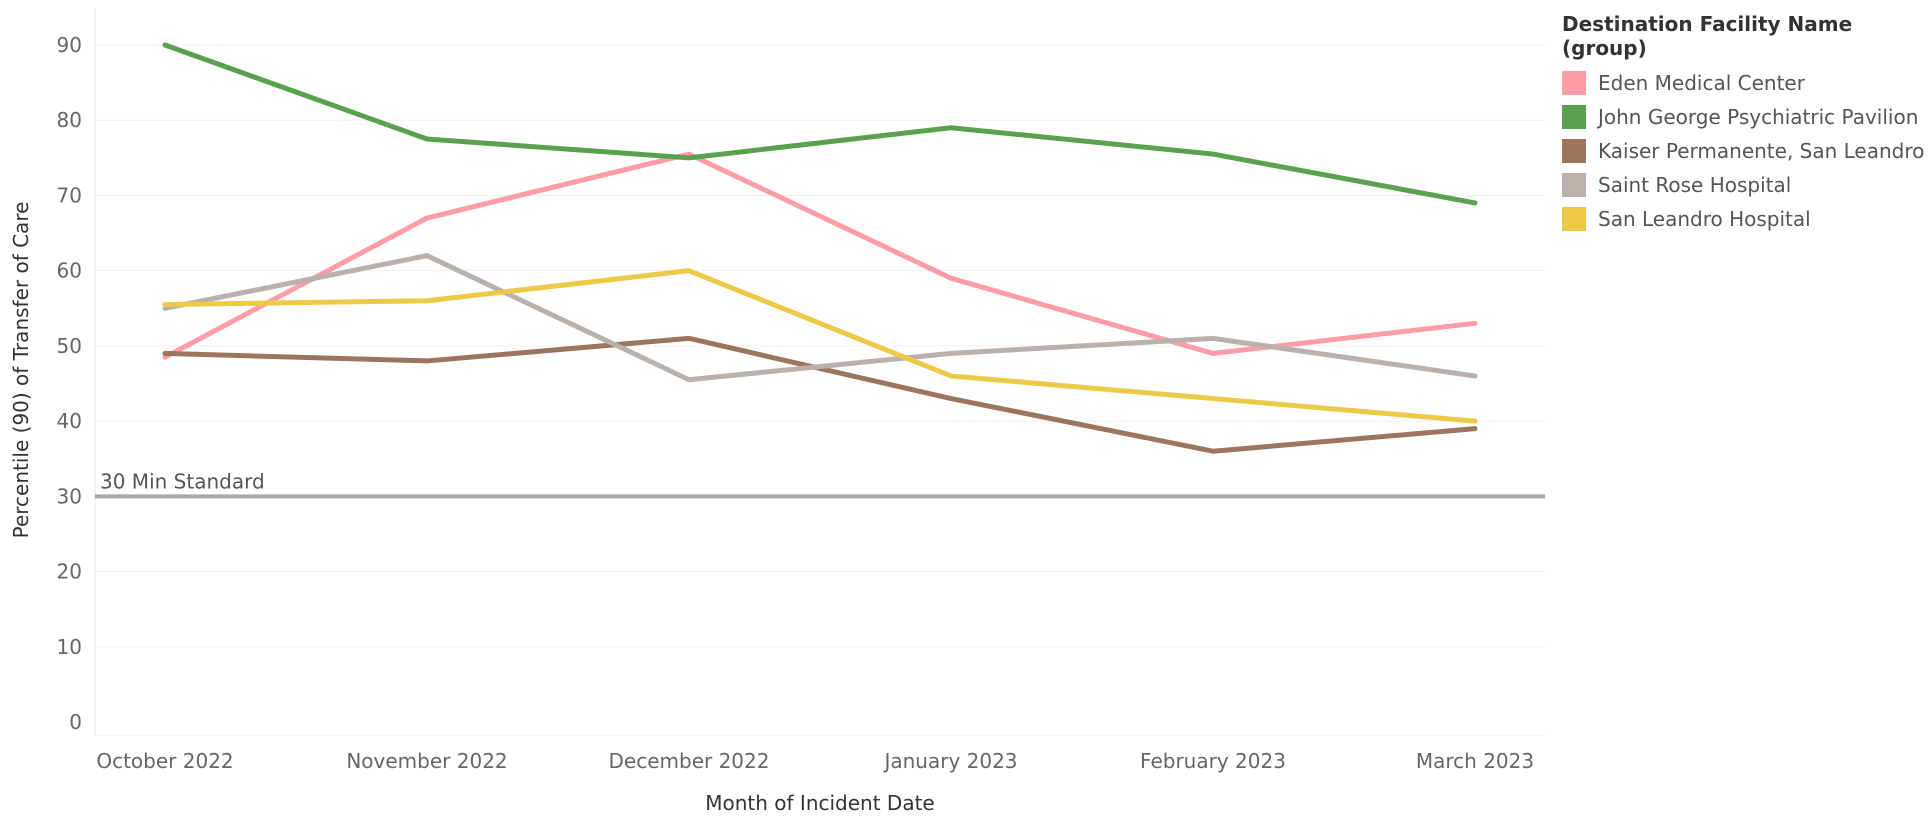 This screenshot has width=1932, height=817. I want to click on x-tick-label: October 2022, so click(164, 761).